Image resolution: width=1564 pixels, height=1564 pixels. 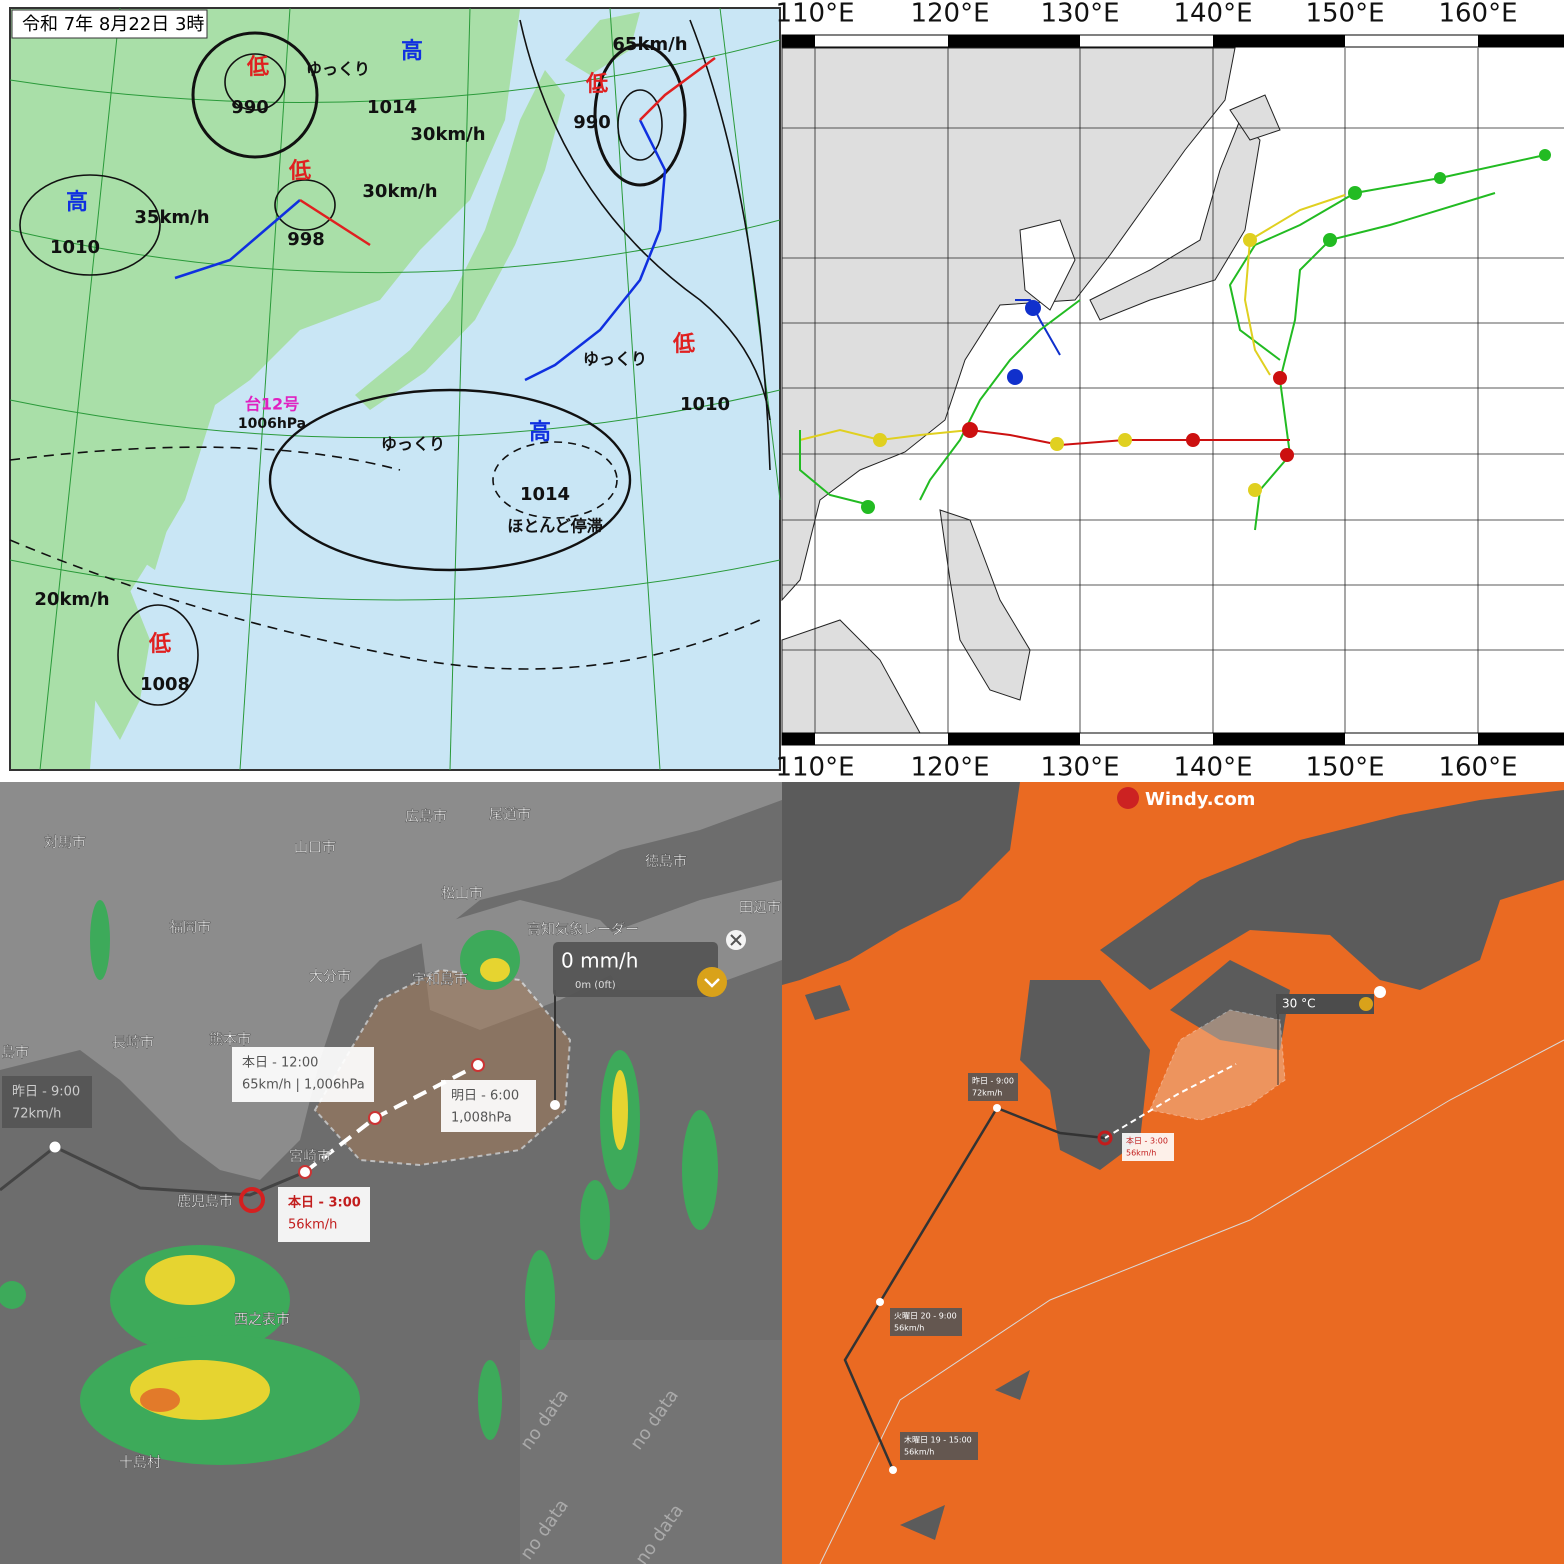 What do you see at coordinates (71, 599) in the screenshot?
I see `weather-label: 20km/h` at bounding box center [71, 599].